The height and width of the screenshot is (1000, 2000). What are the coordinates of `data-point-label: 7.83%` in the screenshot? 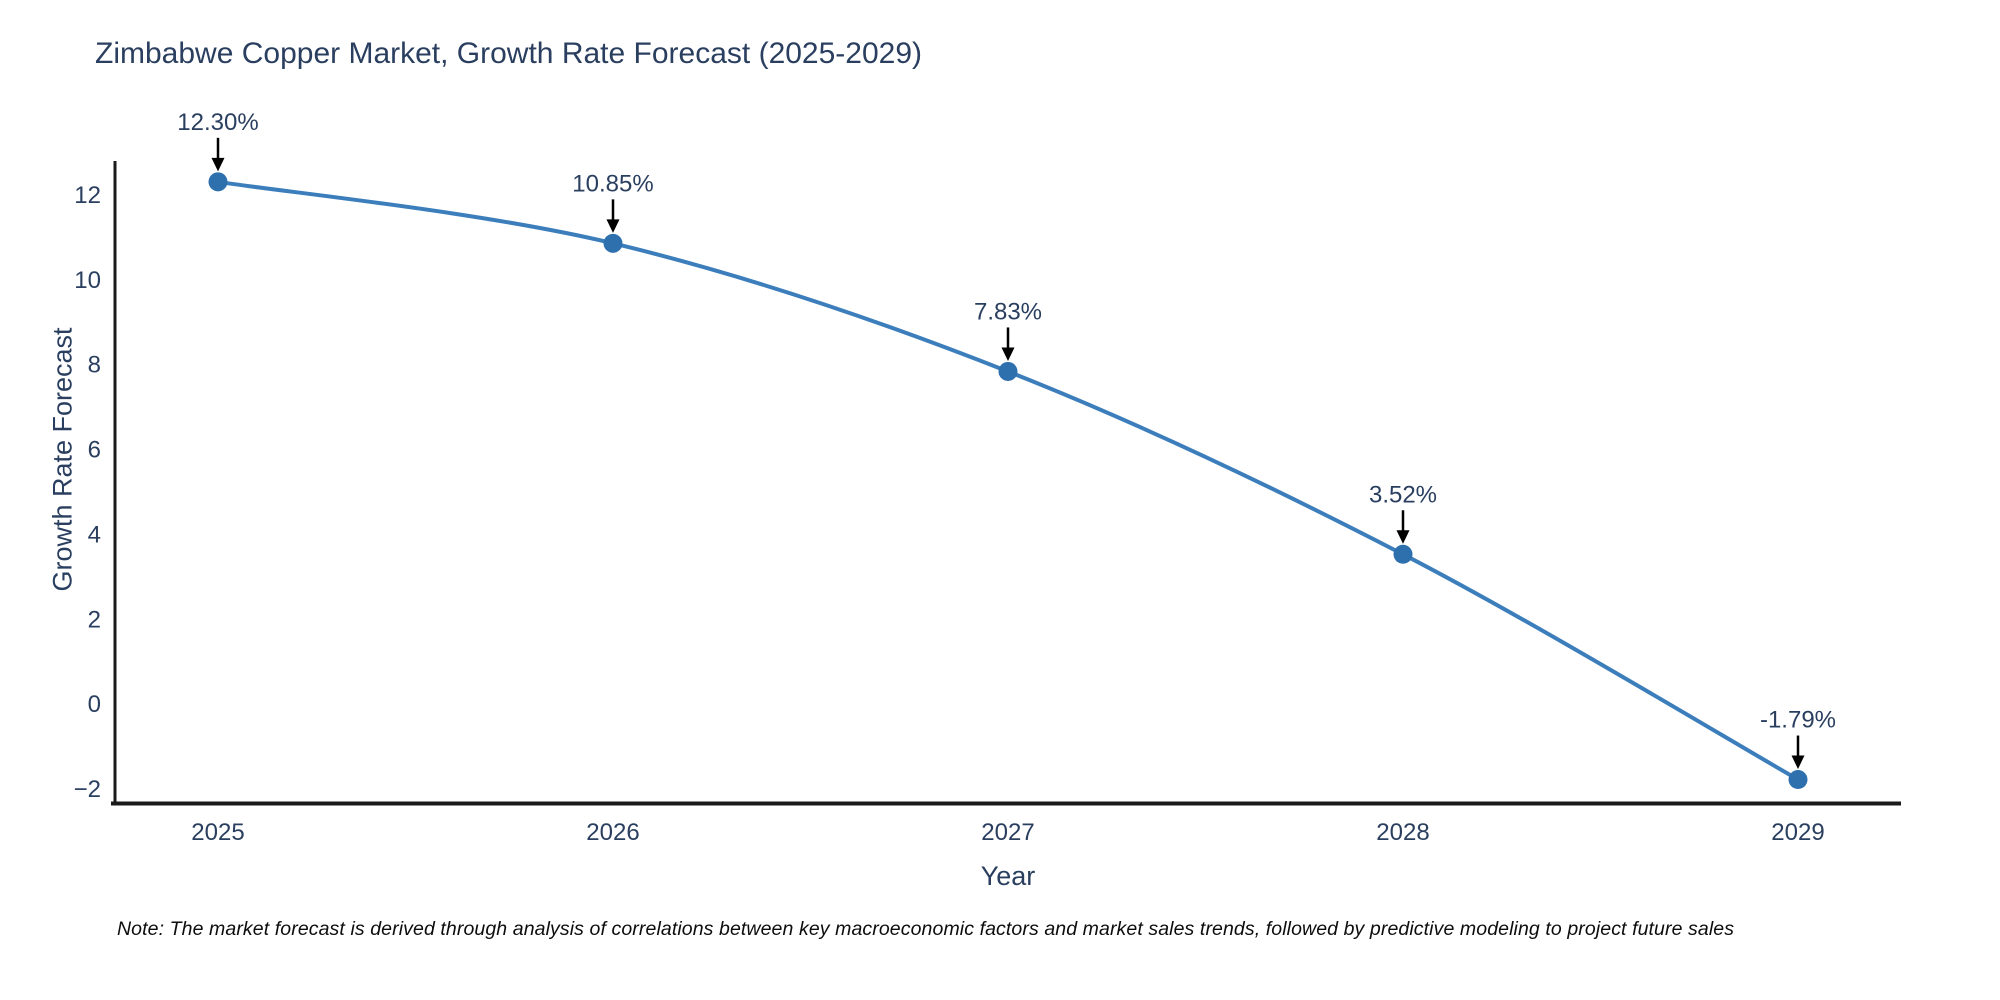 It's located at (1008, 311).